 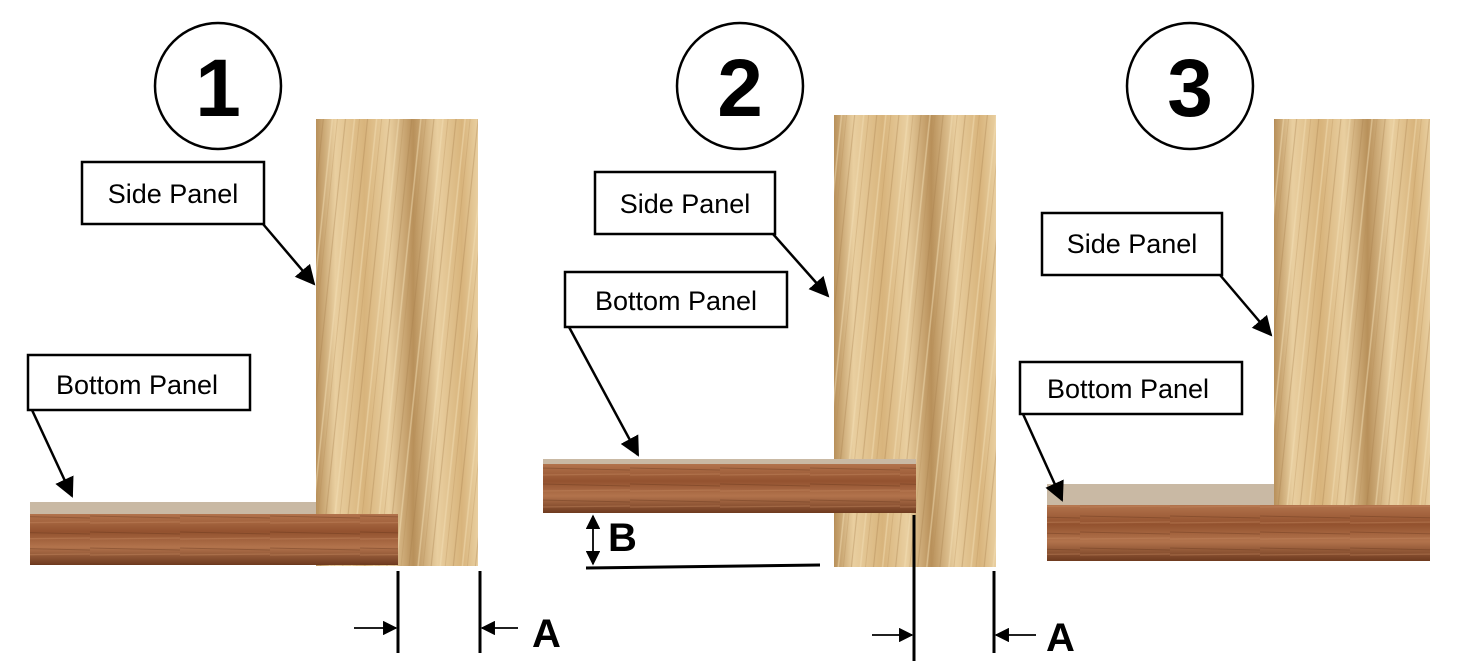 I want to click on step-1-dimension-a: A, so click(x=457, y=613).